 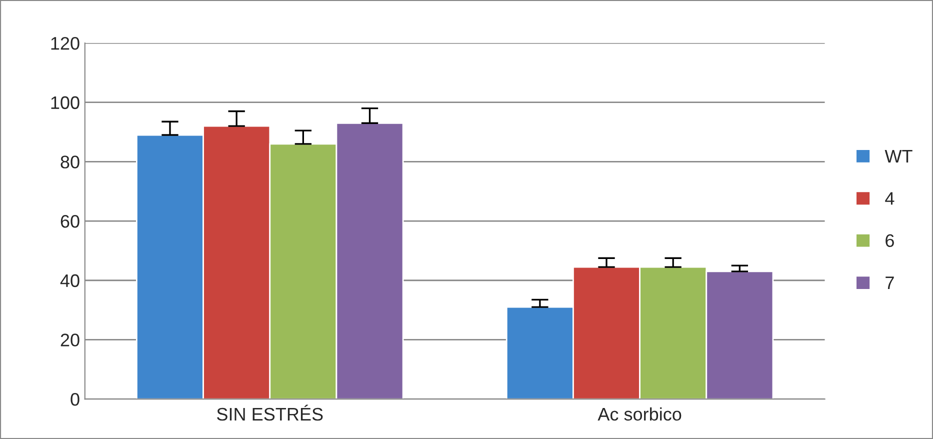 I want to click on legend-label: 4, so click(x=889, y=198).